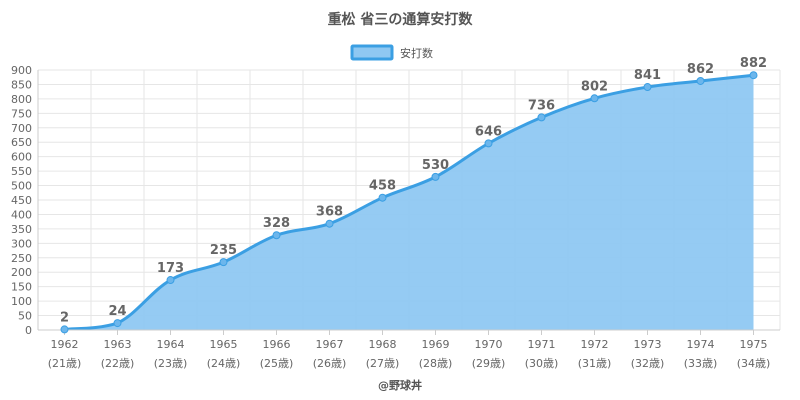  What do you see at coordinates (65, 363) in the screenshot?
I see `x-tick-sublabel: (21歳)` at bounding box center [65, 363].